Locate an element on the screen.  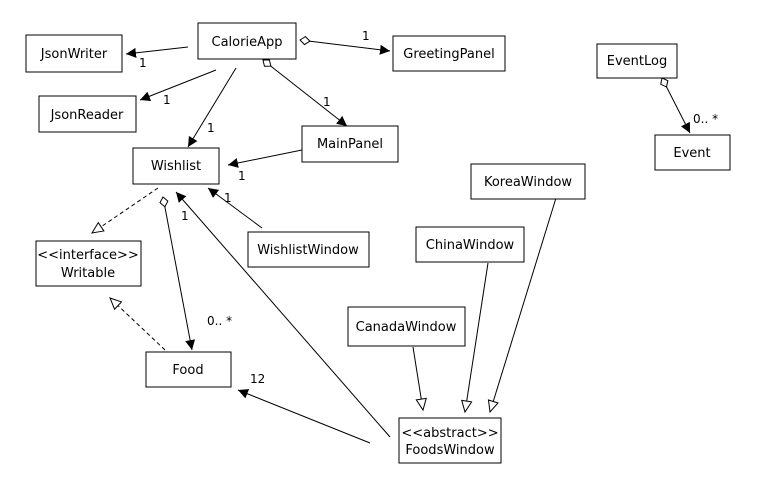
mult-app-mainpanel: 1 is located at coordinates (327, 102).